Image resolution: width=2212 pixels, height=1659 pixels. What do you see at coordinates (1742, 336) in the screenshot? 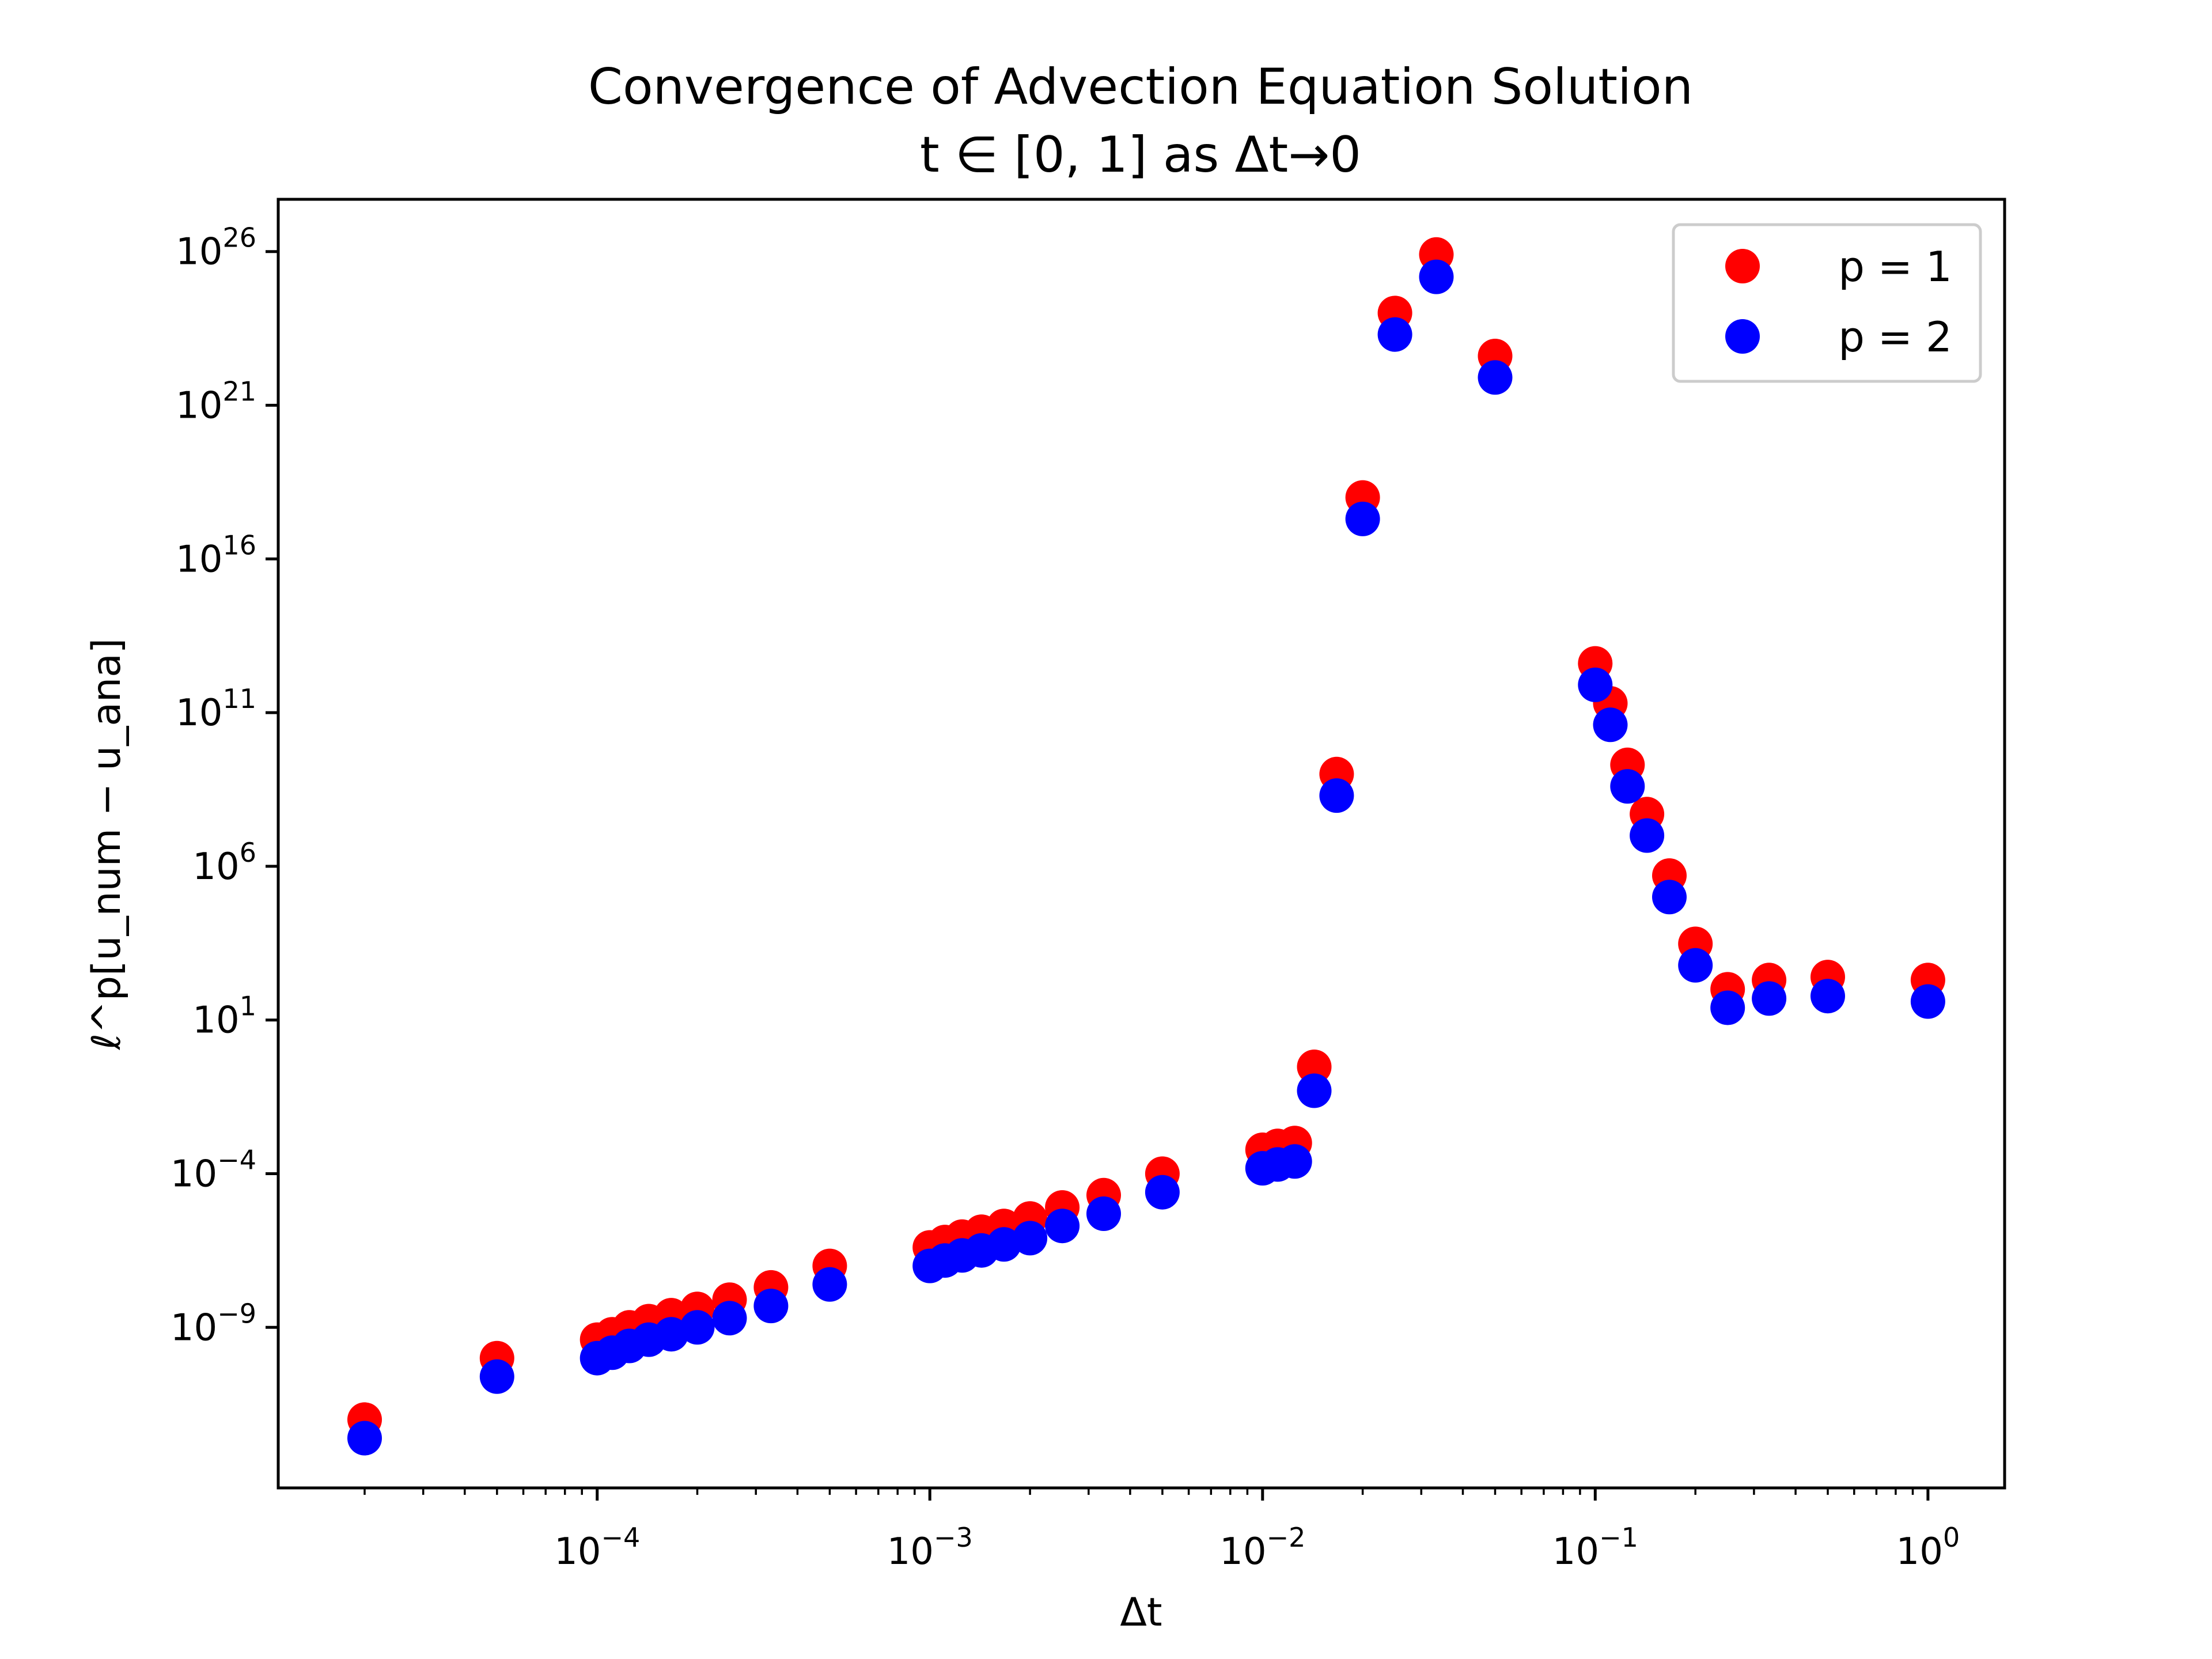
I see `legend-marker-p2` at bounding box center [1742, 336].